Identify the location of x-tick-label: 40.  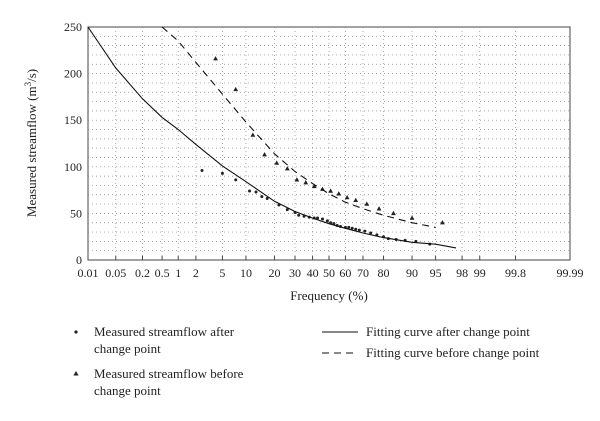
(313, 273).